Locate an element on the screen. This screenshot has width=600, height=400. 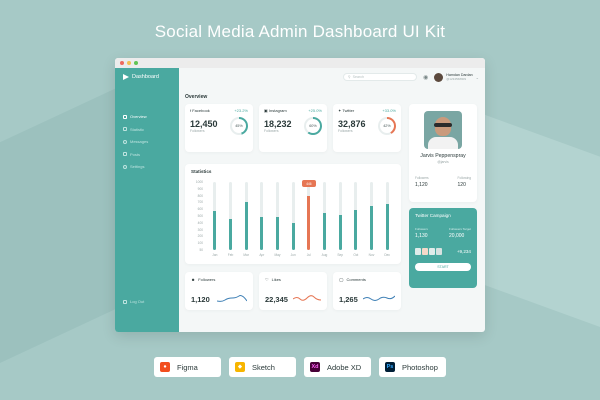
sidebar-item-label: Overview is located at coordinates (138, 116).